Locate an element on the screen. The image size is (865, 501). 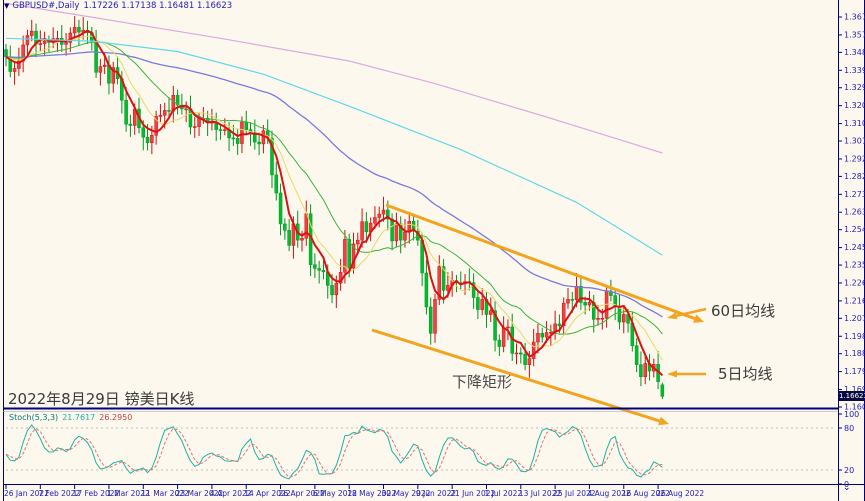
ma60-annotation: 60日均线 is located at coordinates (743, 311).